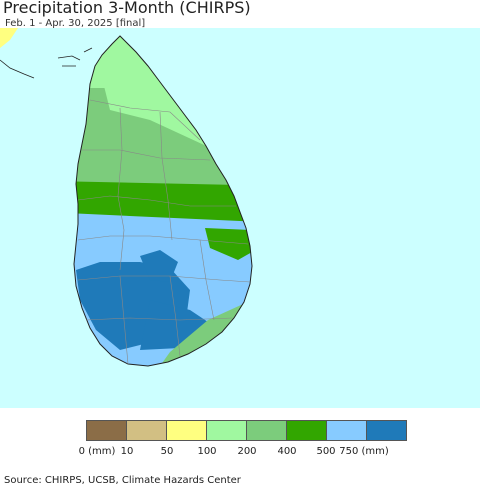 The height and width of the screenshot is (490, 480). I want to click on legend-label: 0 (mm), so click(97, 451).